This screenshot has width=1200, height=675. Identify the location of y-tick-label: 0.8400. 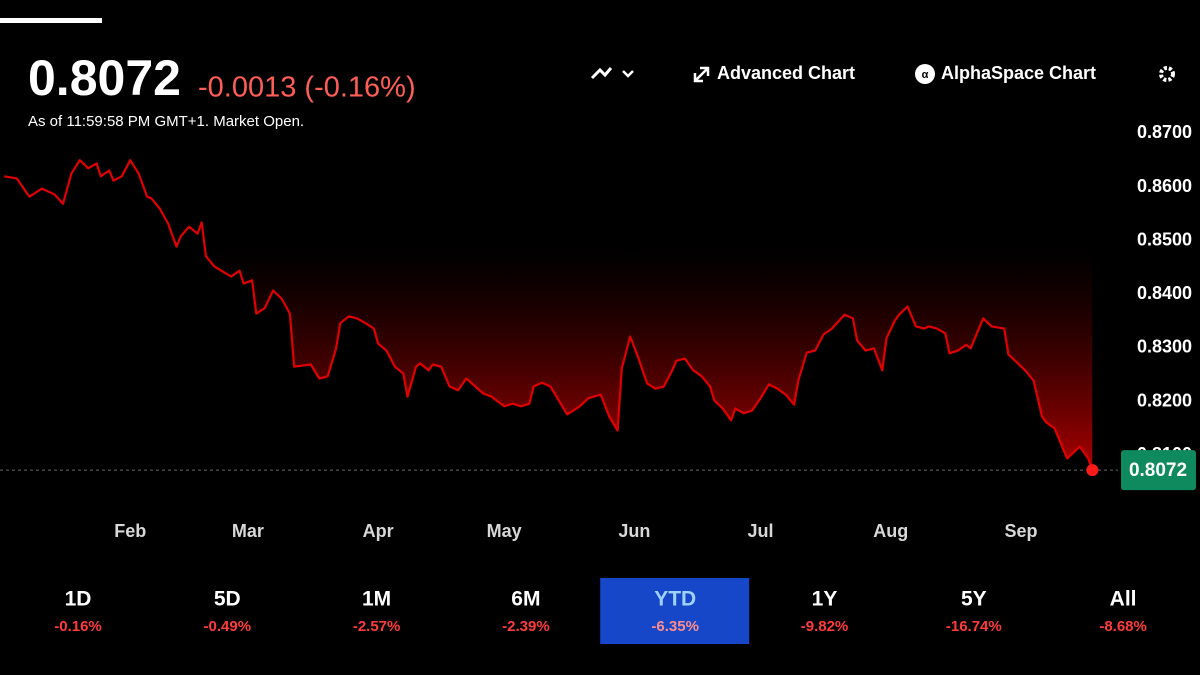
(1164, 293).